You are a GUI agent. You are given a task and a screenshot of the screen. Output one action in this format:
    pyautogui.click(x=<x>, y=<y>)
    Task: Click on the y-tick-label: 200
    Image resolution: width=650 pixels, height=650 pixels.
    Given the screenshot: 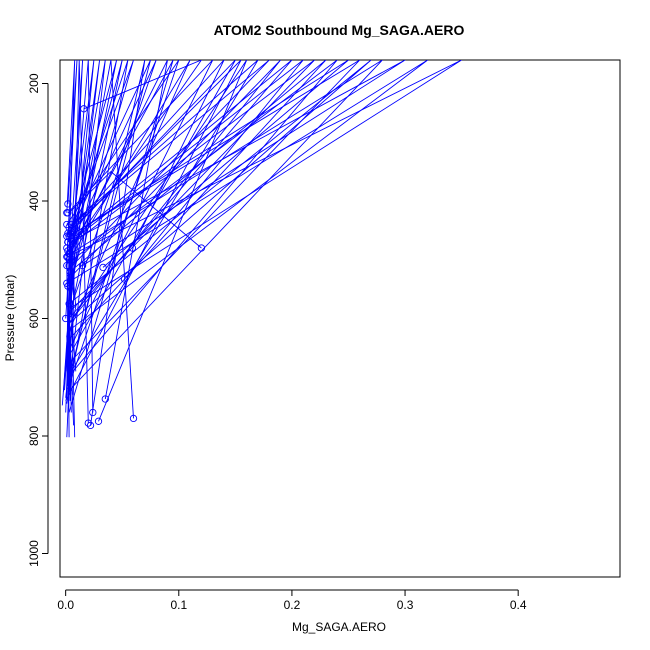 What is the action you would take?
    pyautogui.click(x=34, y=83)
    